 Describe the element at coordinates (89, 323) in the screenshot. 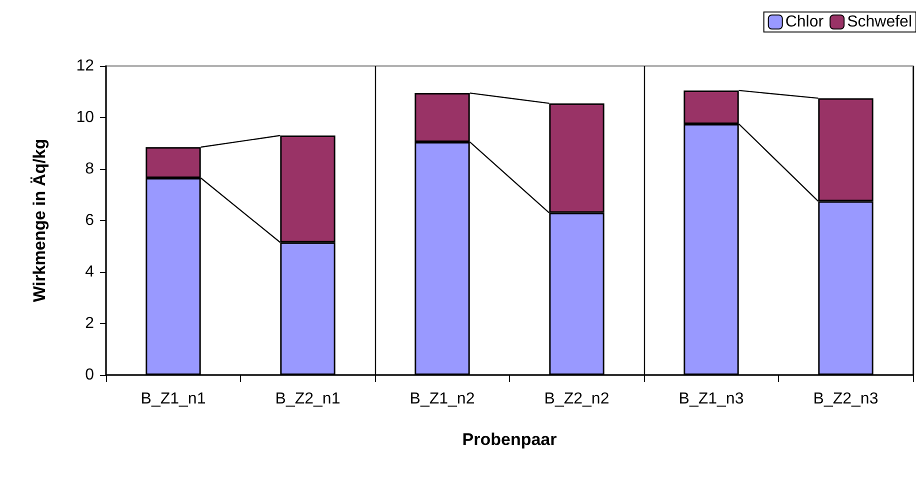

I see `y-tick-label: 2` at that location.